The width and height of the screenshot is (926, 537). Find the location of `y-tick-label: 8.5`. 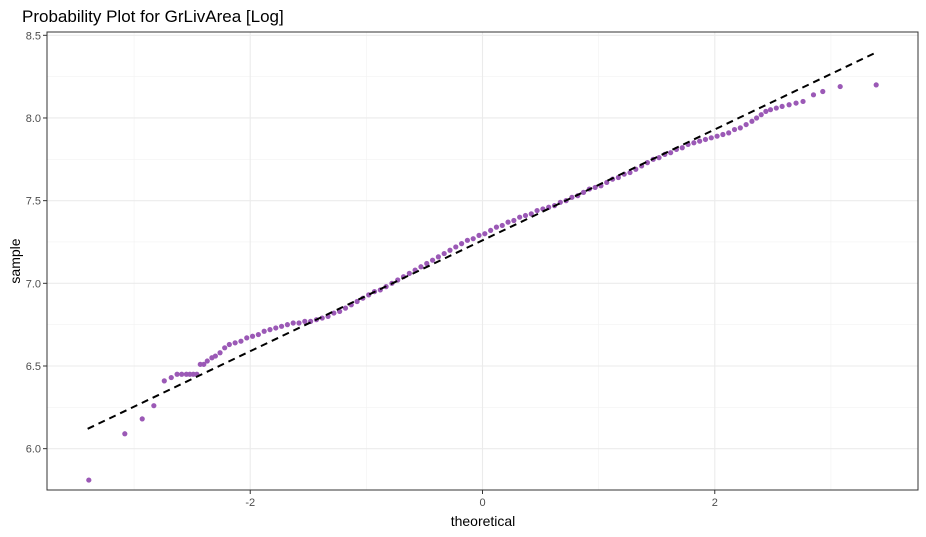

y-tick-label: 8.5 is located at coordinates (33, 36).